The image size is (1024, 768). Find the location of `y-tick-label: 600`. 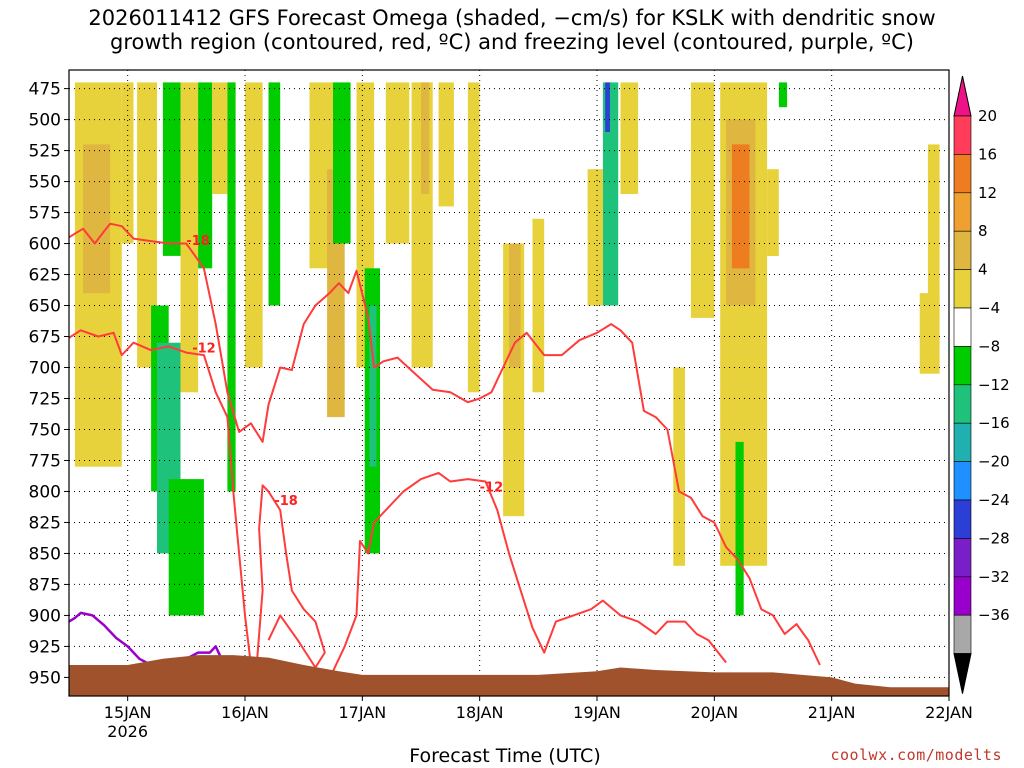

y-tick-label: 600 is located at coordinates (45, 245).